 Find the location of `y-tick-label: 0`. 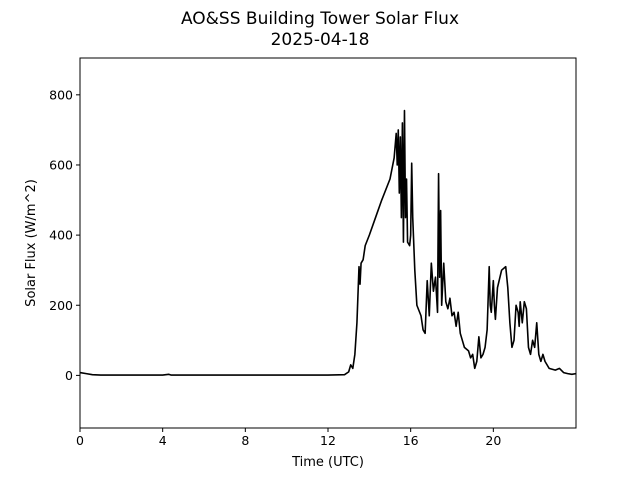

y-tick-label: 0 is located at coordinates (69, 375).